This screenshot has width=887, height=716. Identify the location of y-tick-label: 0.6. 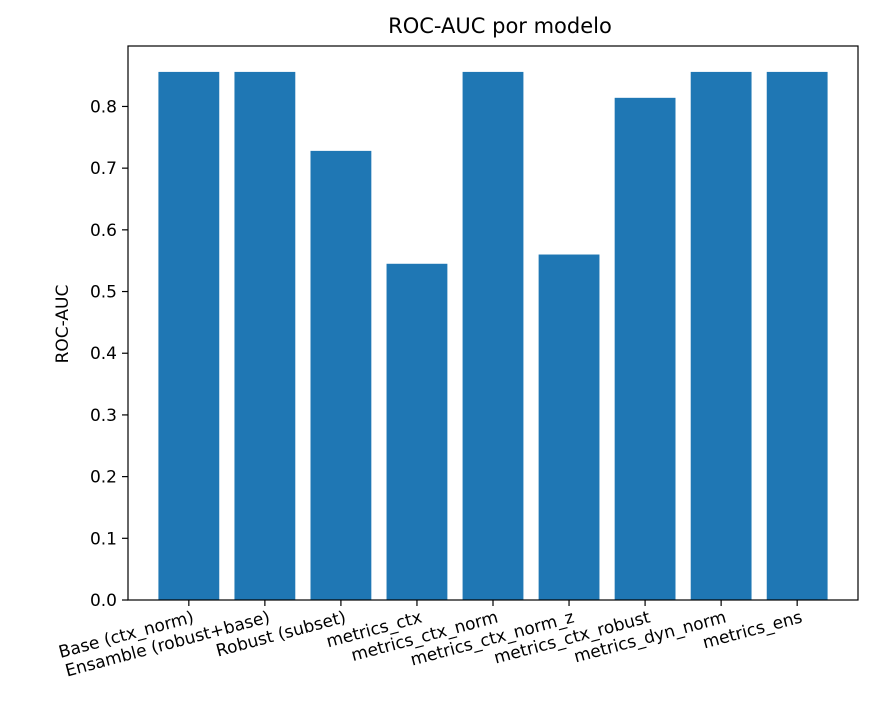
(103, 231).